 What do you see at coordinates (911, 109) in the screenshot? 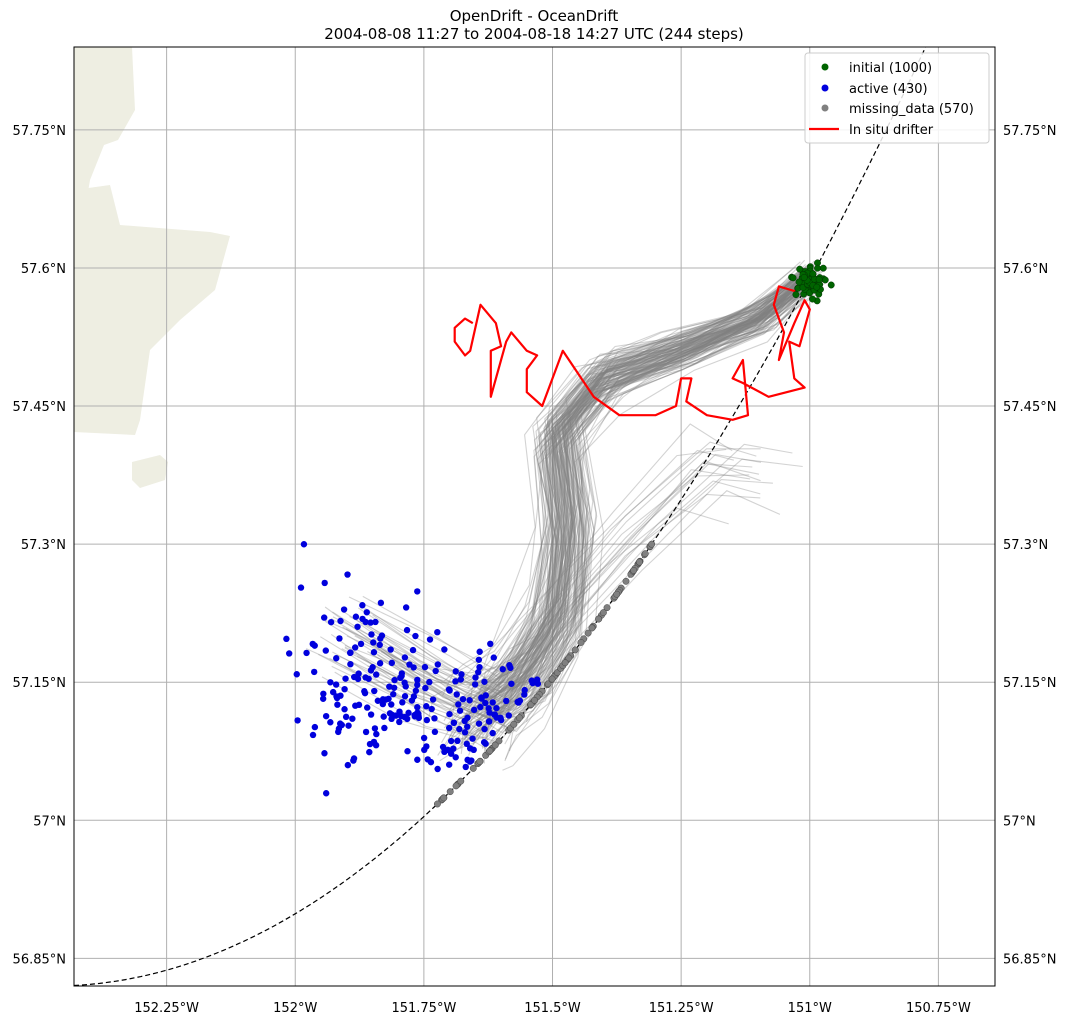
I see `legend-label-missing: missing_data (570)` at bounding box center [911, 109].